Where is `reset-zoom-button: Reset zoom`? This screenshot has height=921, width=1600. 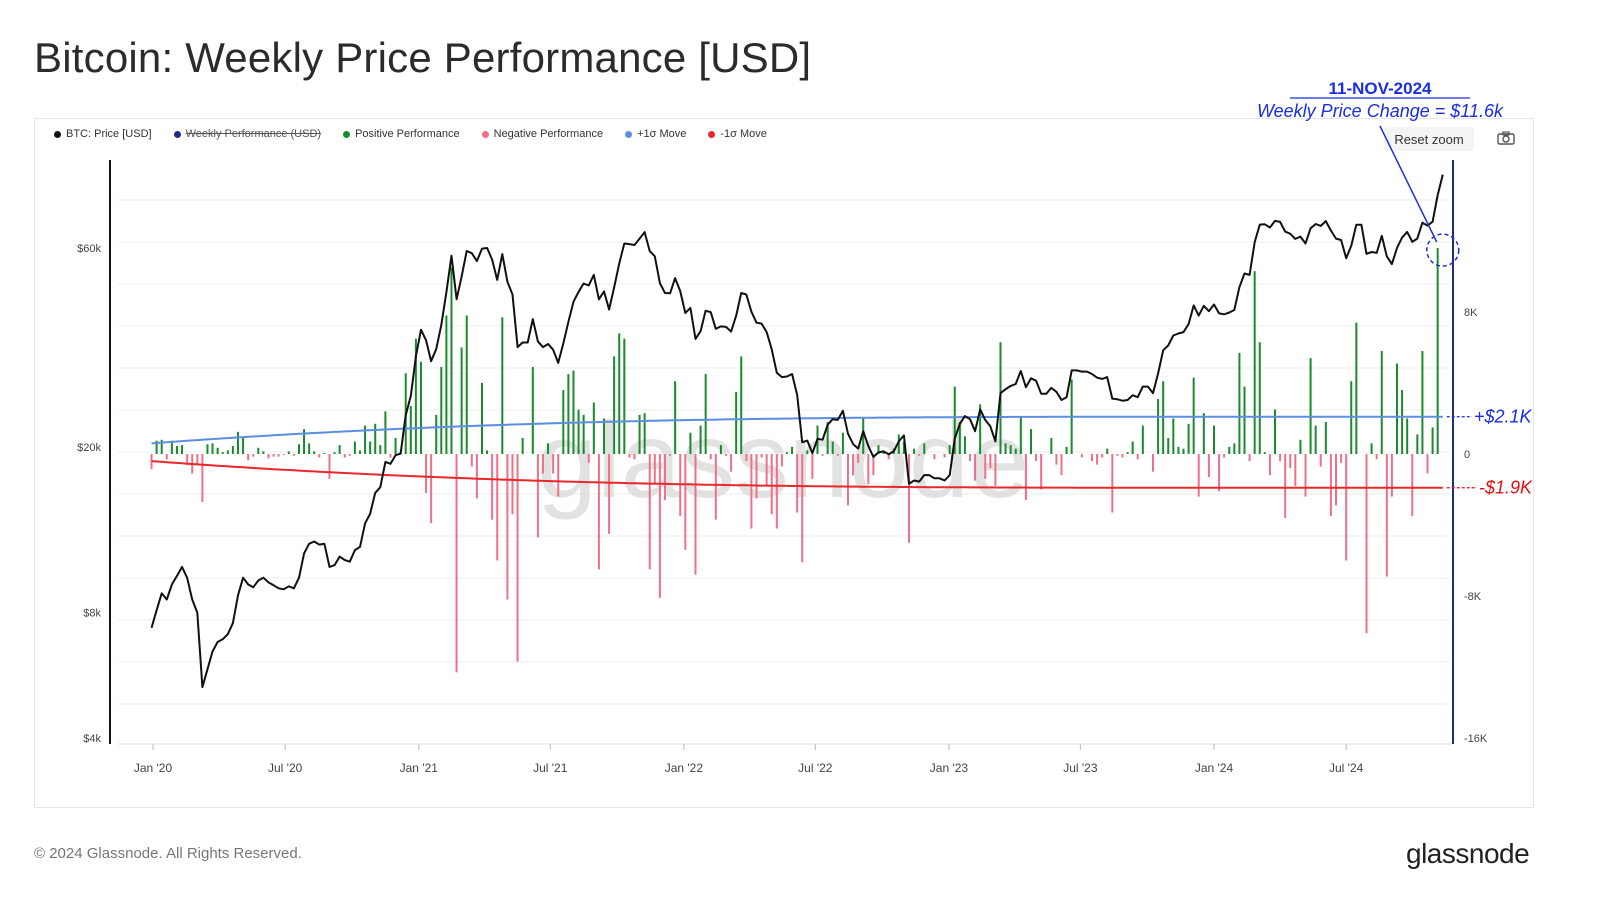
reset-zoom-button: Reset zoom is located at coordinates (1429, 139).